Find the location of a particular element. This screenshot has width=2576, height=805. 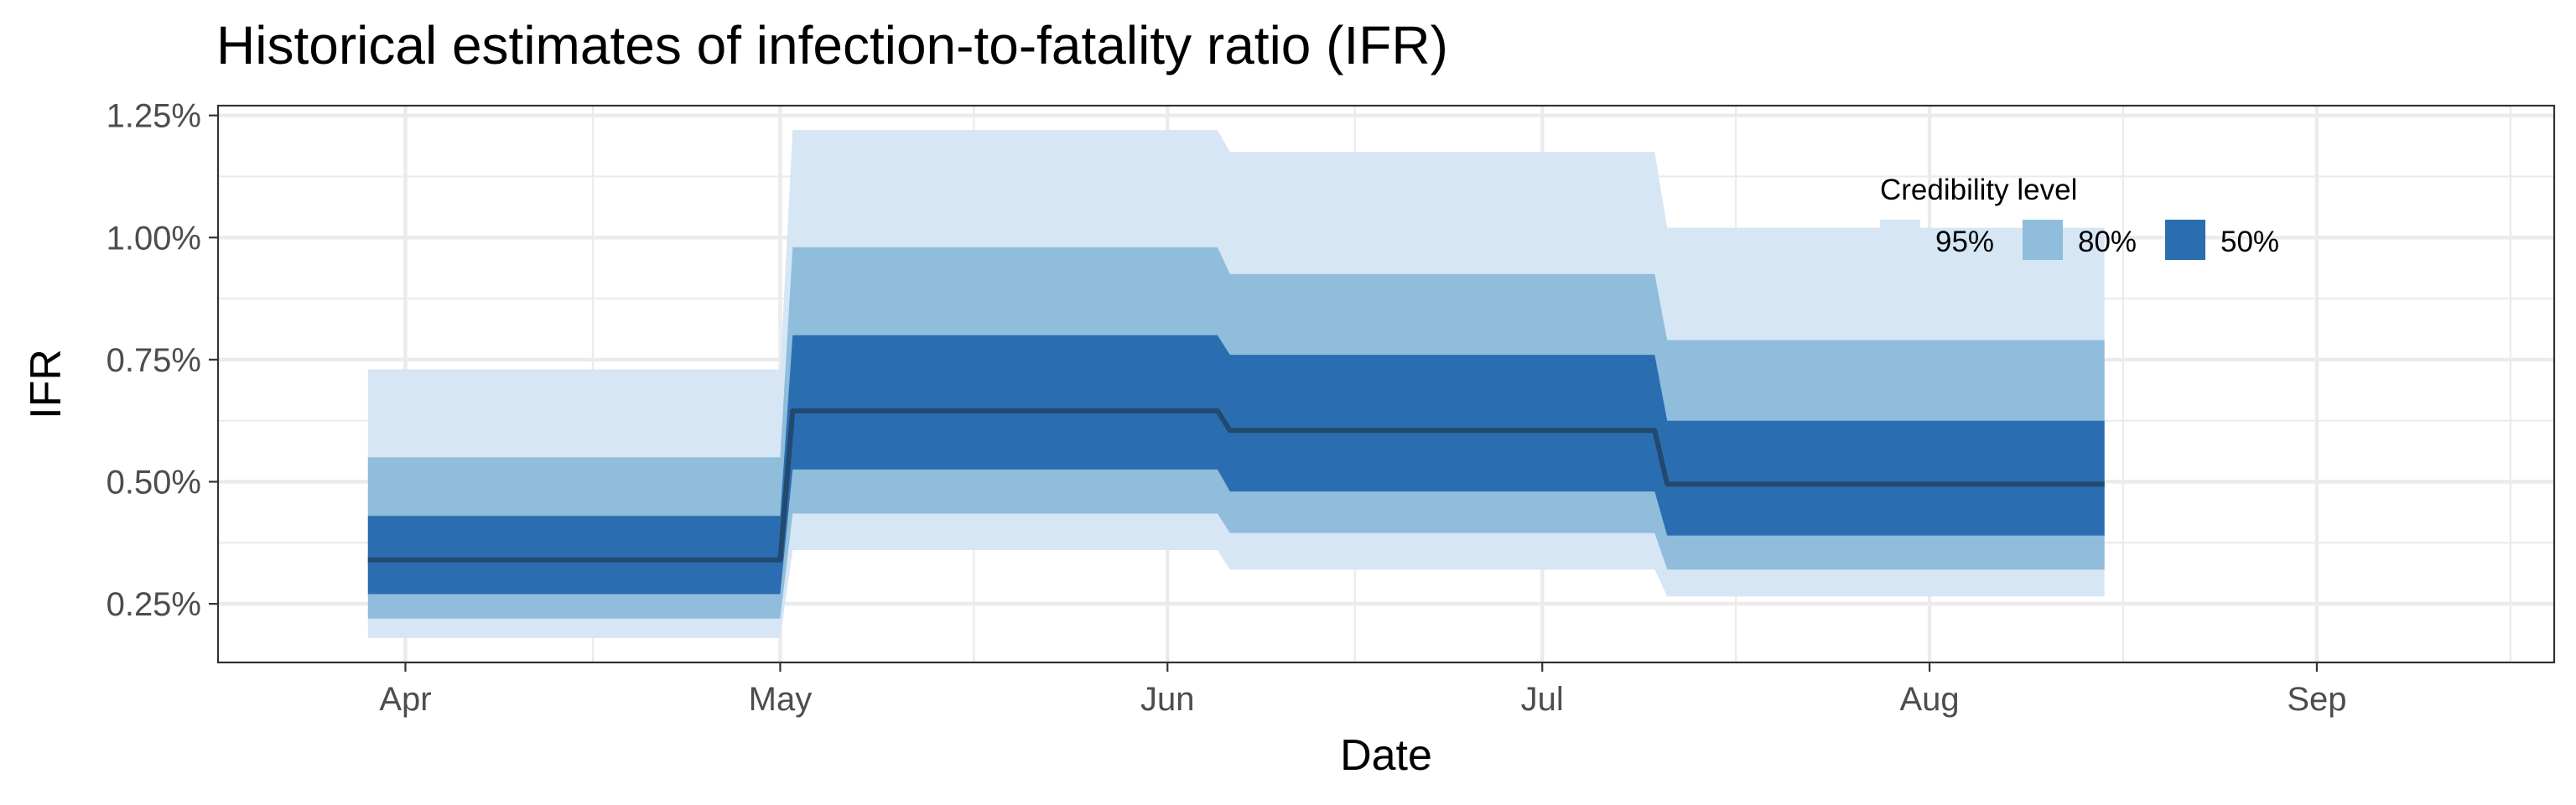

legend: Credibility level 95% 80% 50% is located at coordinates (2079, 217).